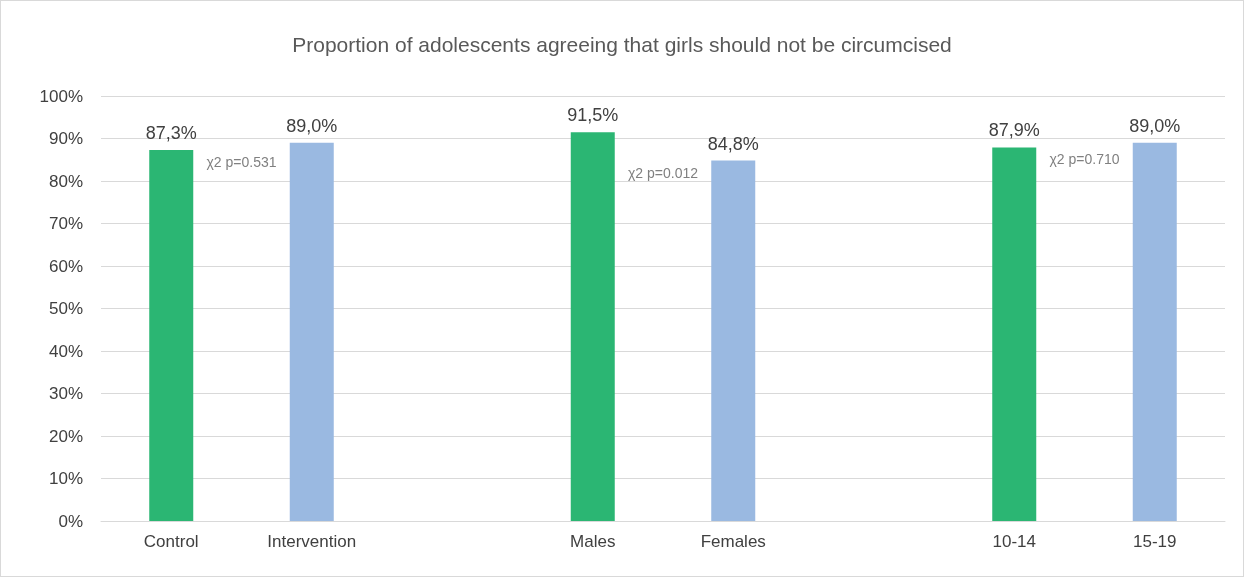 Image resolution: width=1244 pixels, height=577 pixels. Describe the element at coordinates (70, 521) in the screenshot. I see `y-tick-label: 0%` at that location.